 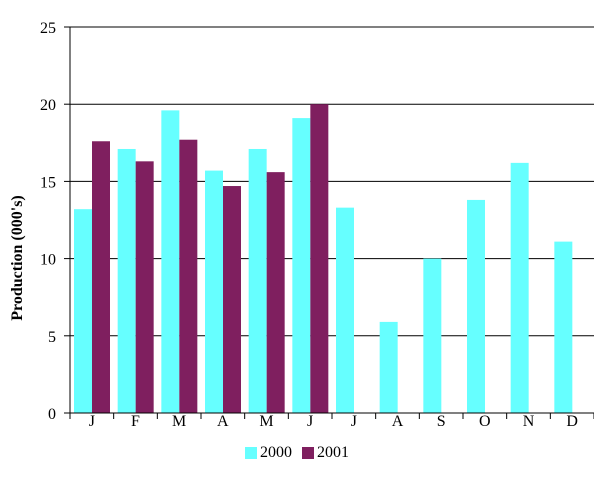 What do you see at coordinates (48, 28) in the screenshot?
I see `y-tick-label-25: 25` at bounding box center [48, 28].